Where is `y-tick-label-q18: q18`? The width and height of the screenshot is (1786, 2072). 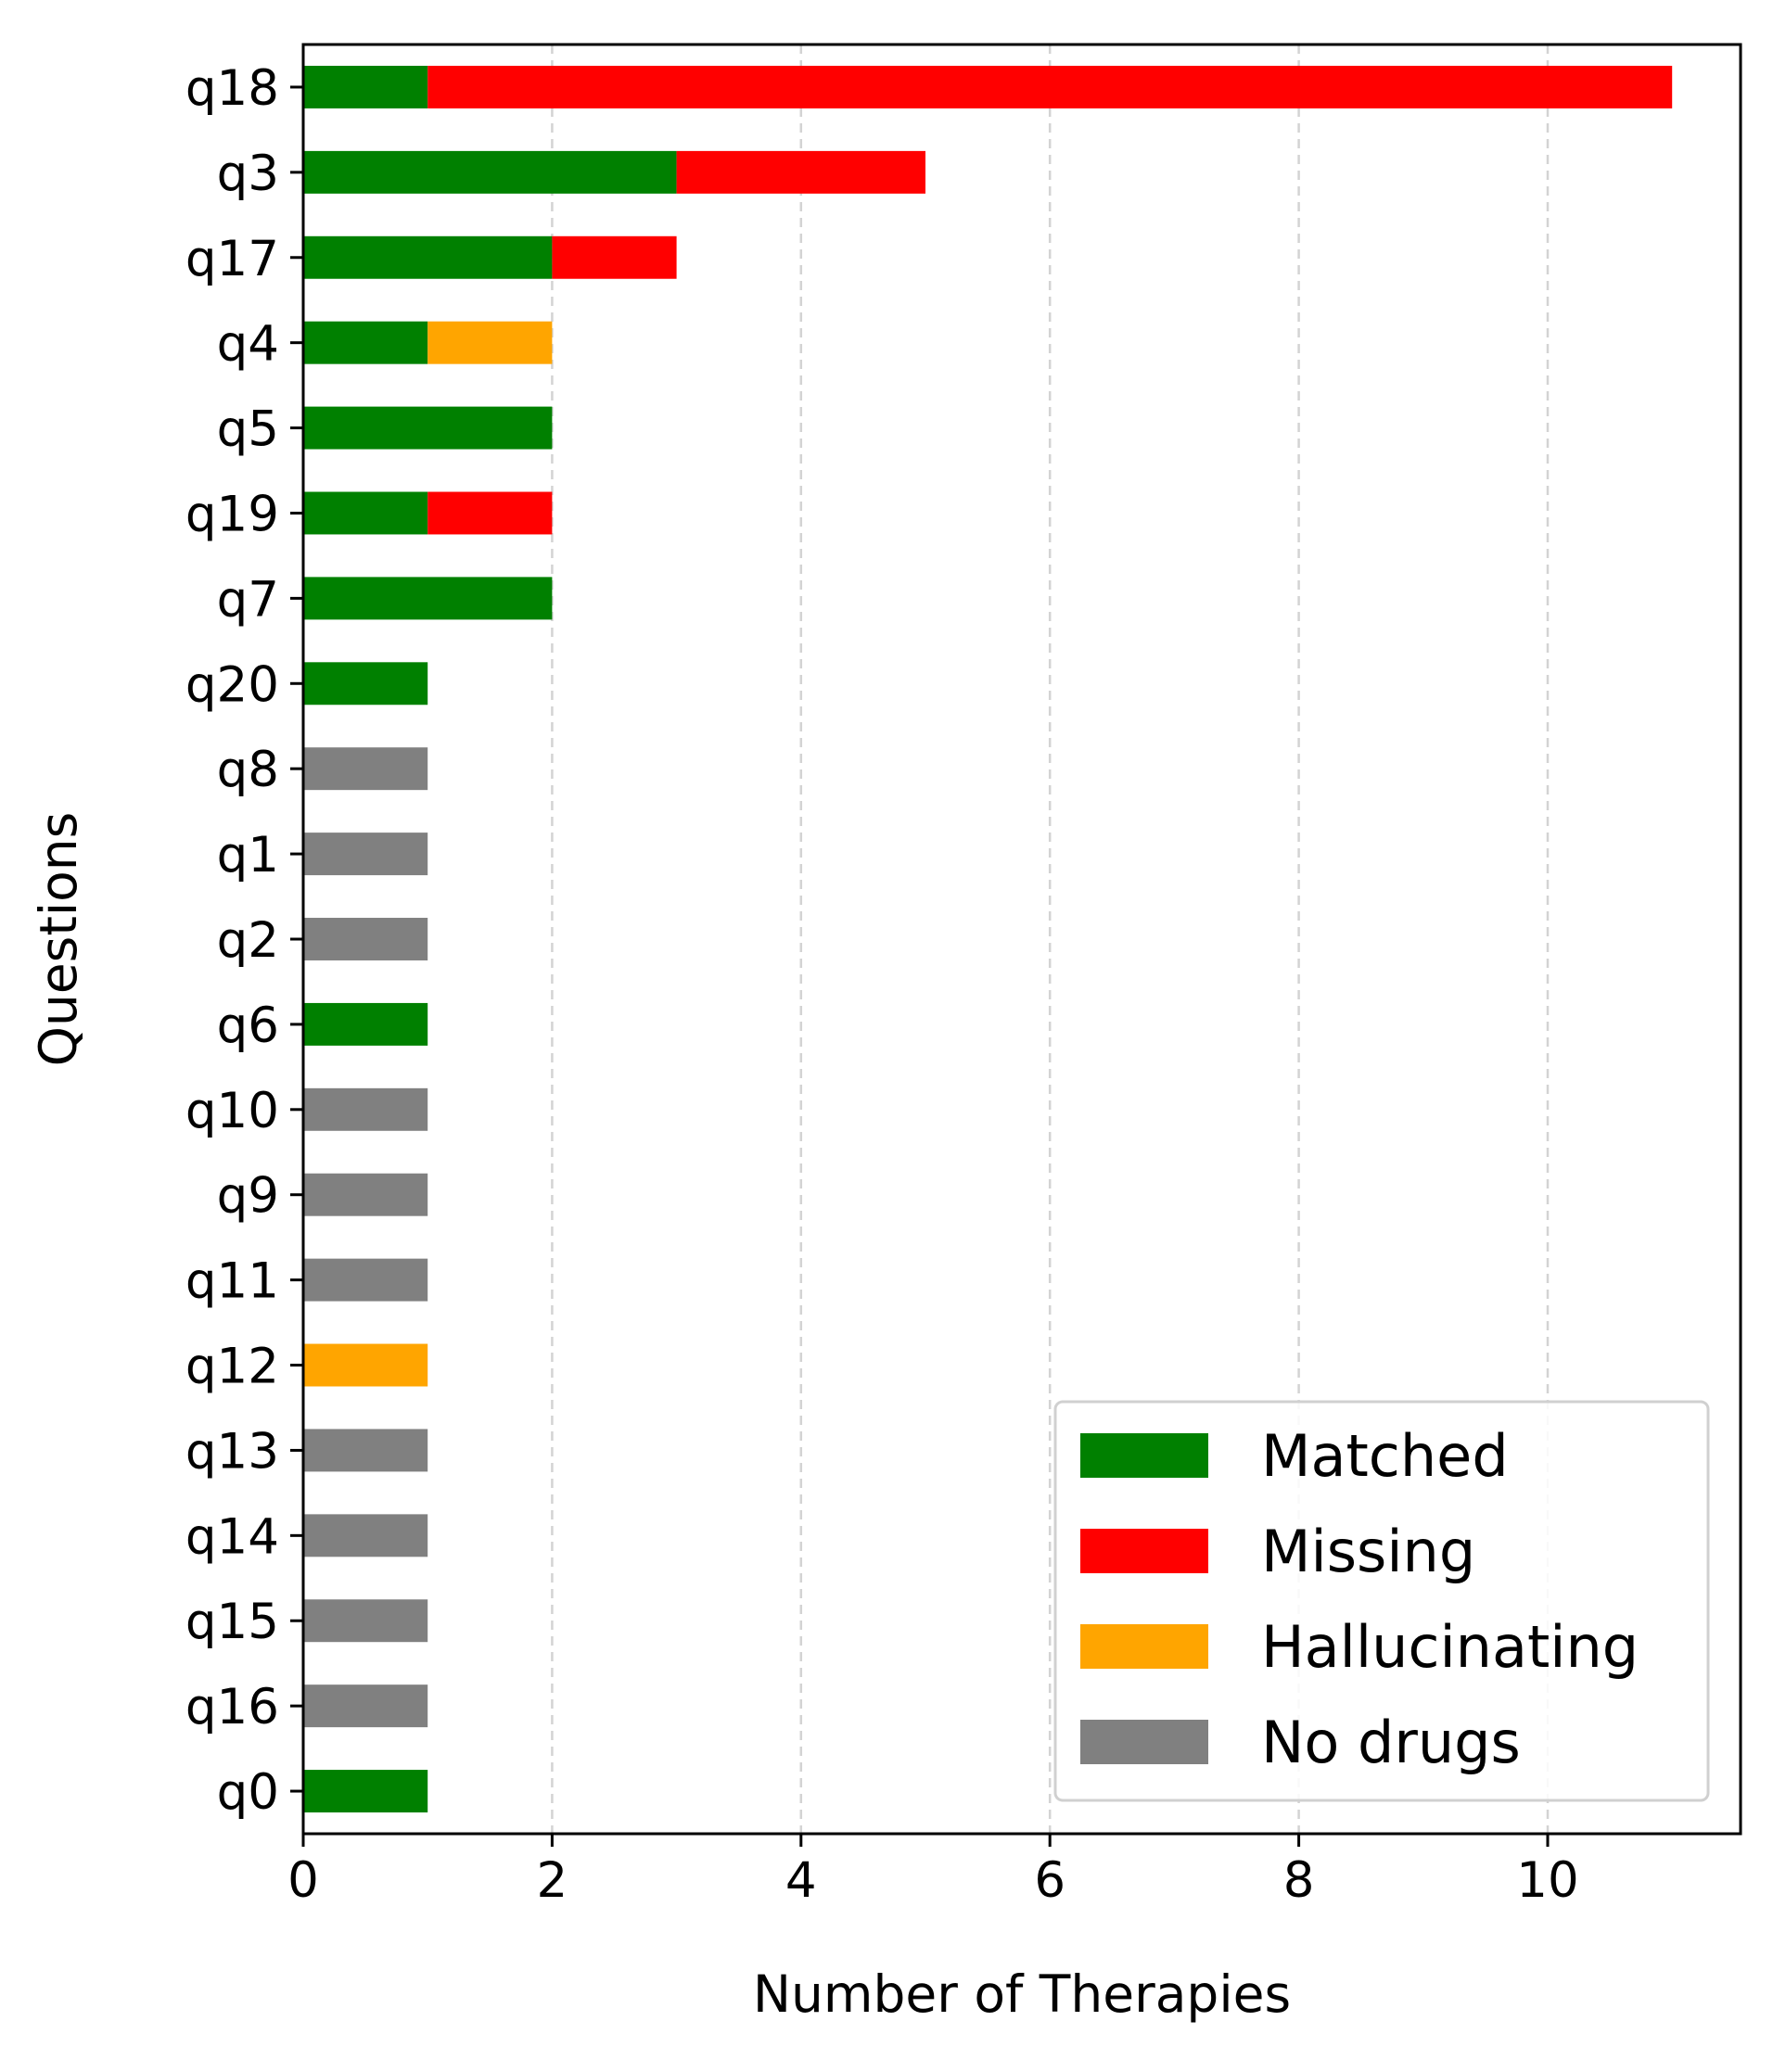
y-tick-label-q18: q18 is located at coordinates (232, 89).